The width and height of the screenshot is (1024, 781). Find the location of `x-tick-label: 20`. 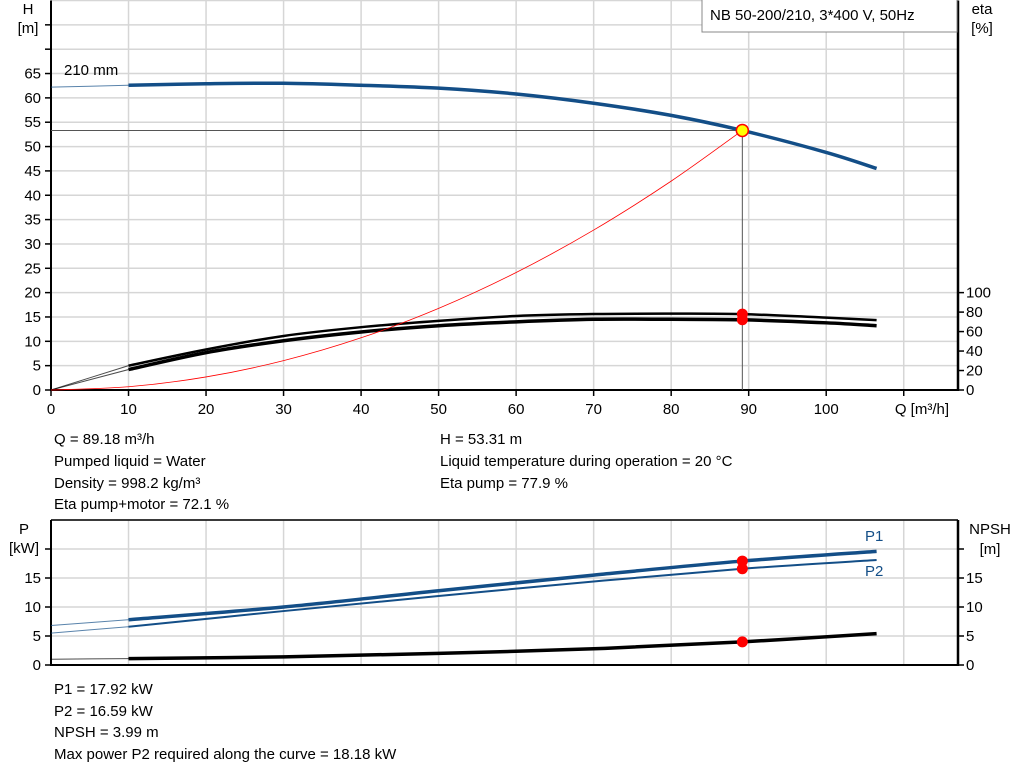

x-tick-label: 20 is located at coordinates (206, 409).